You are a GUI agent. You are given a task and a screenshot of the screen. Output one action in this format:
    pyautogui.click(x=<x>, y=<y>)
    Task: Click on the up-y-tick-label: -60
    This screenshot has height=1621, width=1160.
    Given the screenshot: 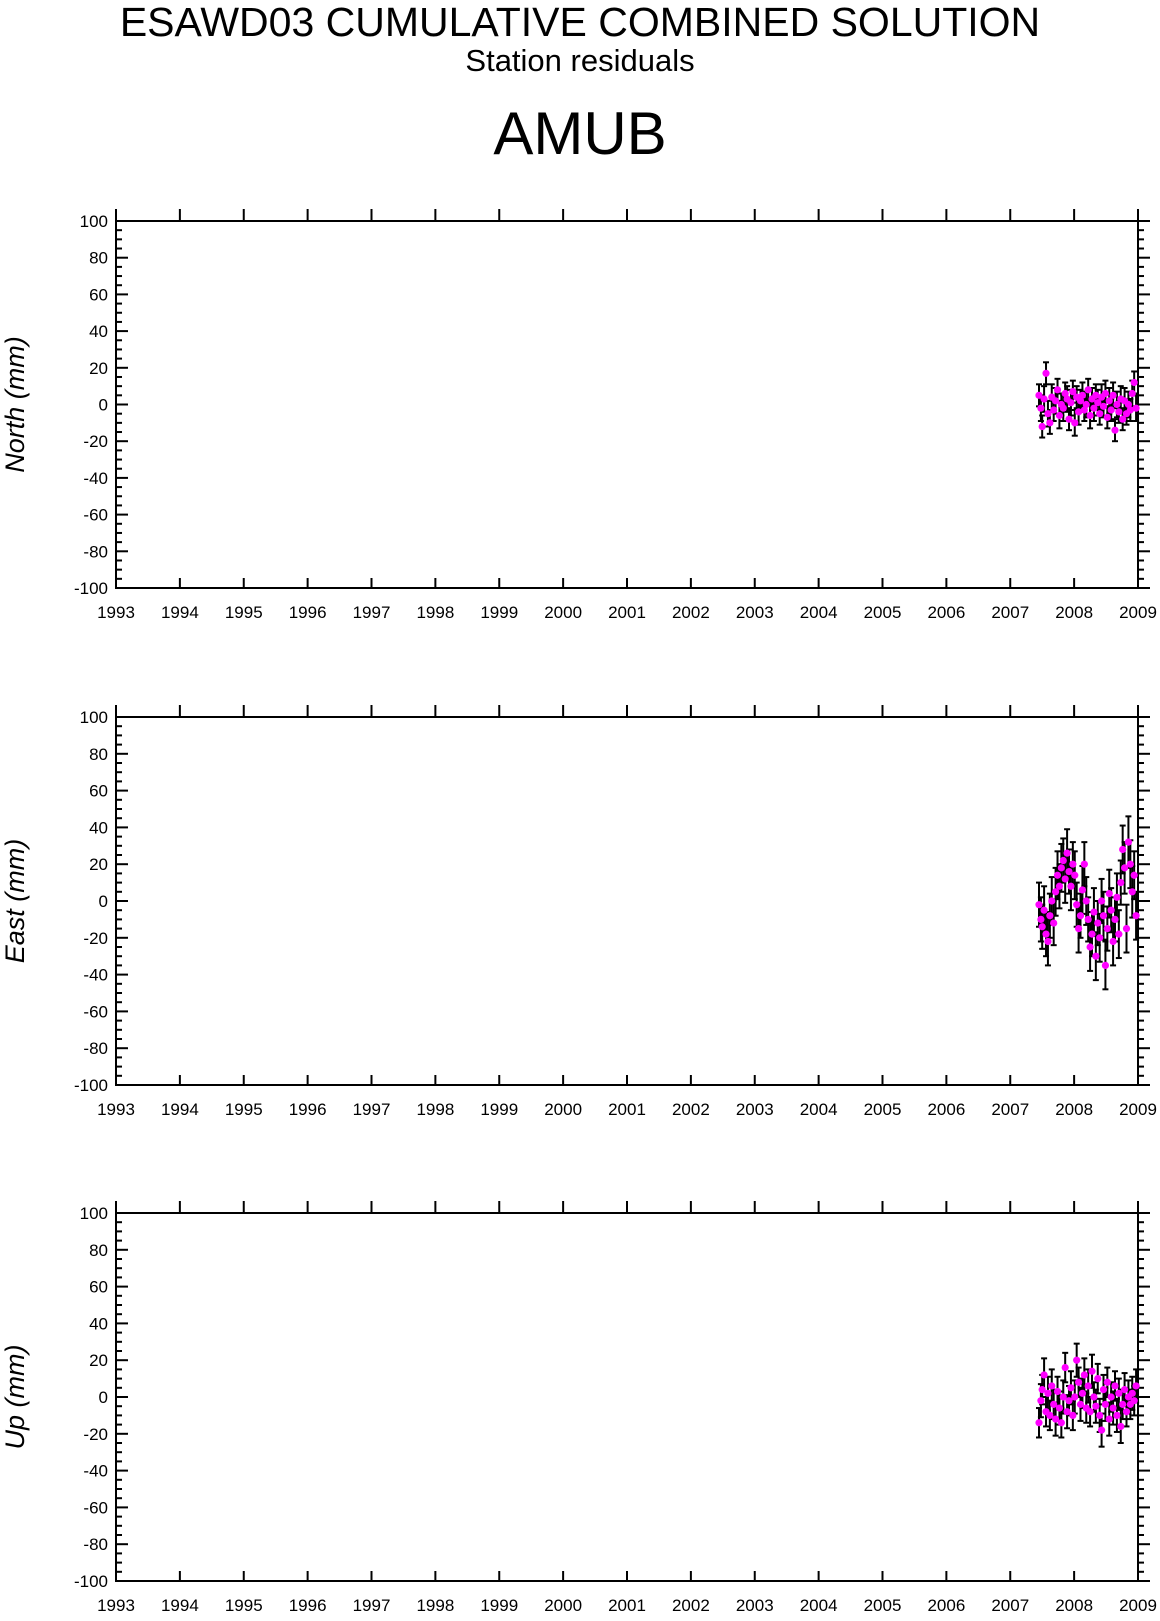 What is the action you would take?
    pyautogui.click(x=95, y=1507)
    